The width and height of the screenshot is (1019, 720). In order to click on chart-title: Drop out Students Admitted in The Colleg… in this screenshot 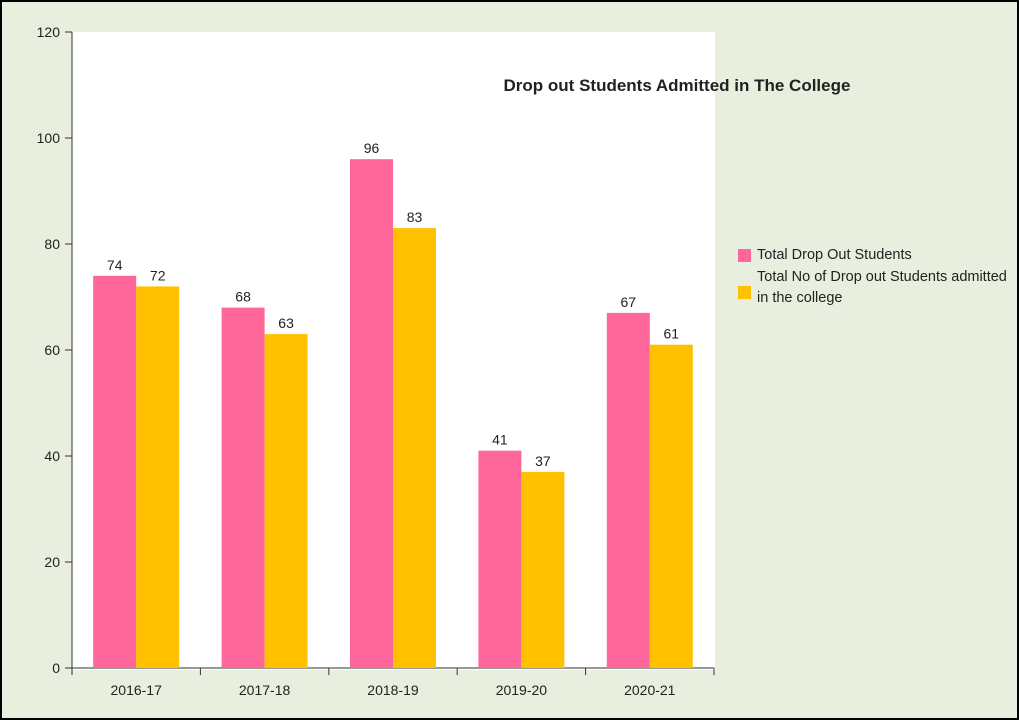, I will do `click(677, 85)`.